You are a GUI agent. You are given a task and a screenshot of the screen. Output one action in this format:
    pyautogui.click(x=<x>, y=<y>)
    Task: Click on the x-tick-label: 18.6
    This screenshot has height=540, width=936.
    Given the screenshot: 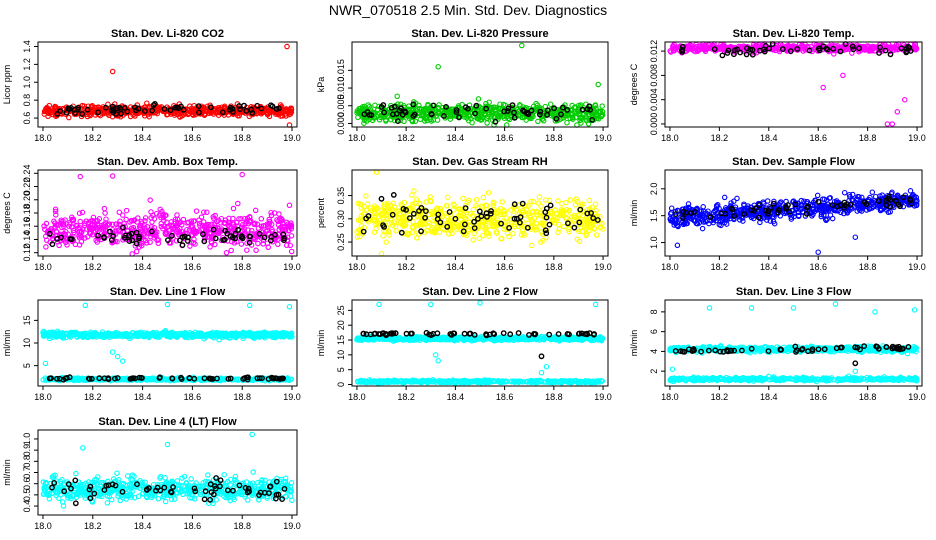 What is the action you would take?
    pyautogui.click(x=193, y=138)
    